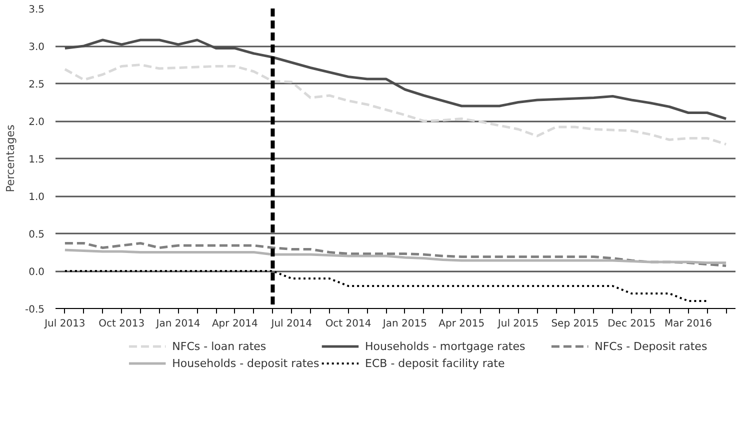 The height and width of the screenshot is (437, 748). Describe the element at coordinates (404, 324) in the screenshot. I see `x-tick-label: Jan 2015` at that location.